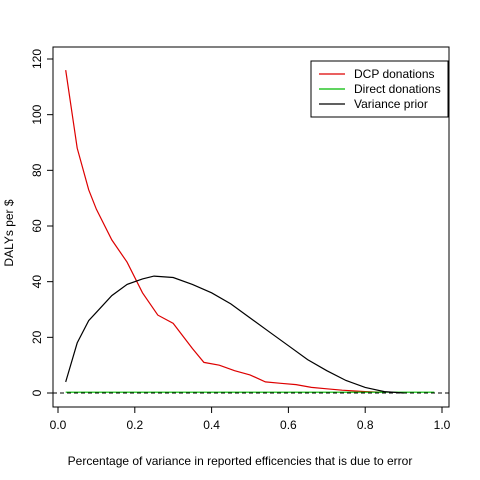 This screenshot has height=480, width=480. I want to click on y-axis-title: DALYs per $, so click(9, 232).